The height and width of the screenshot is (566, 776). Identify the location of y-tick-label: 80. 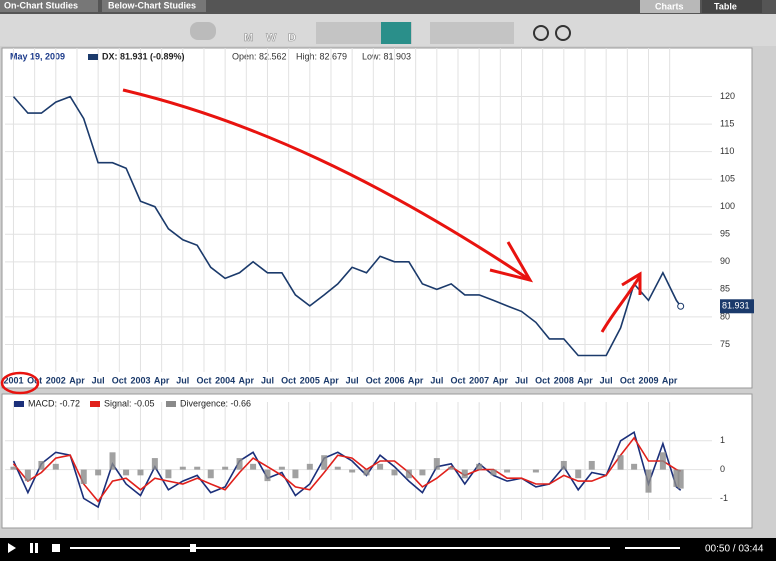
(725, 316).